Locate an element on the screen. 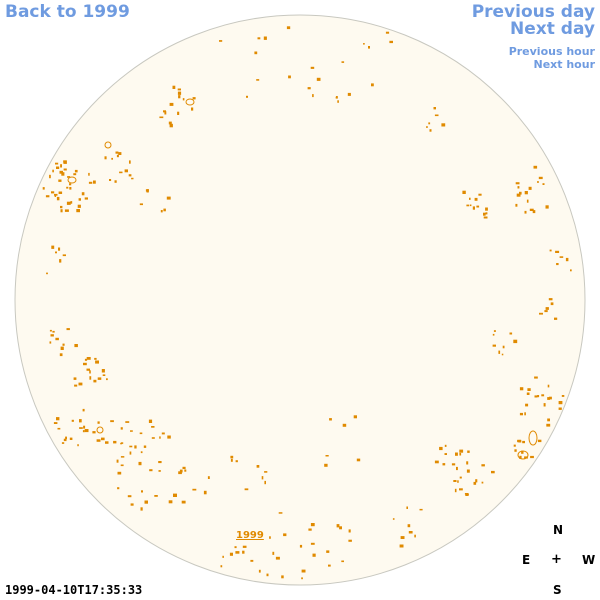 The height and width of the screenshot is (600, 600). back-to-year-link: Back to 1999 is located at coordinates (67, 12).